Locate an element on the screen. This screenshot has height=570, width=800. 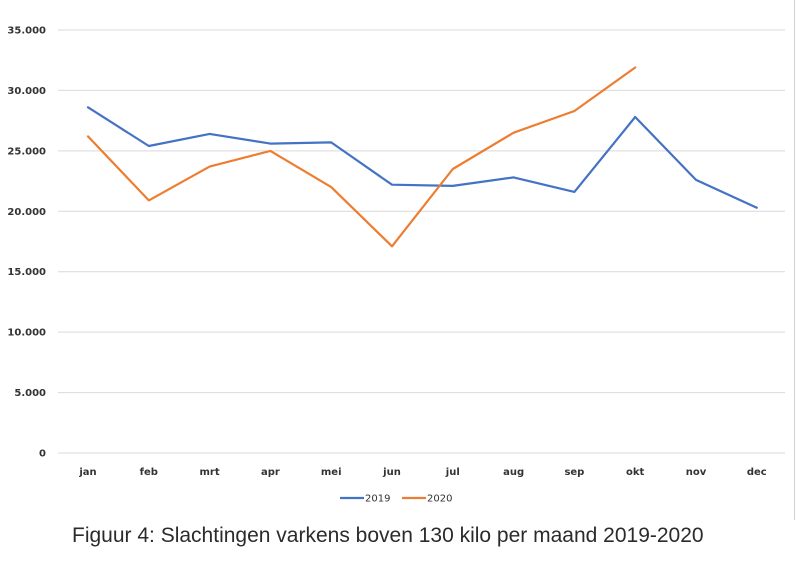
y-tick-label: 30.000 is located at coordinates (26, 91).